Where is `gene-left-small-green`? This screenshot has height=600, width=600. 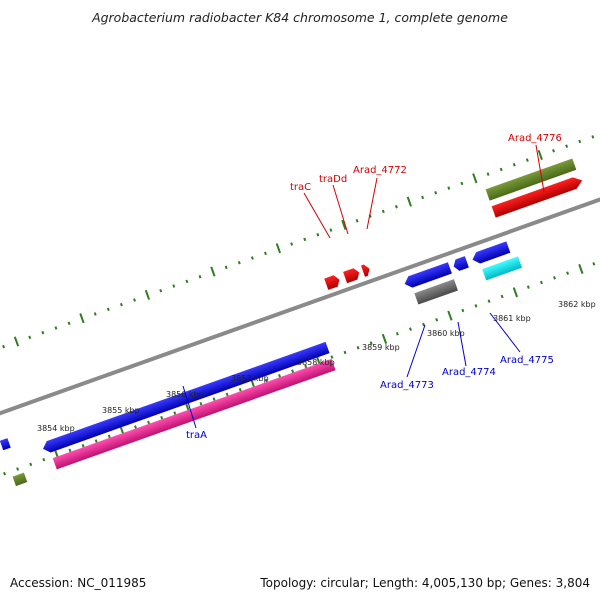
gene-left-small-green is located at coordinates (20, 479).